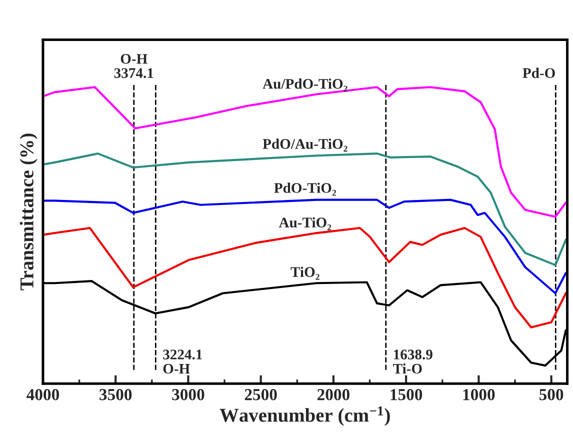  What do you see at coordinates (182, 362) in the screenshot?
I see `annotation: 3224.1 O-H` at bounding box center [182, 362].